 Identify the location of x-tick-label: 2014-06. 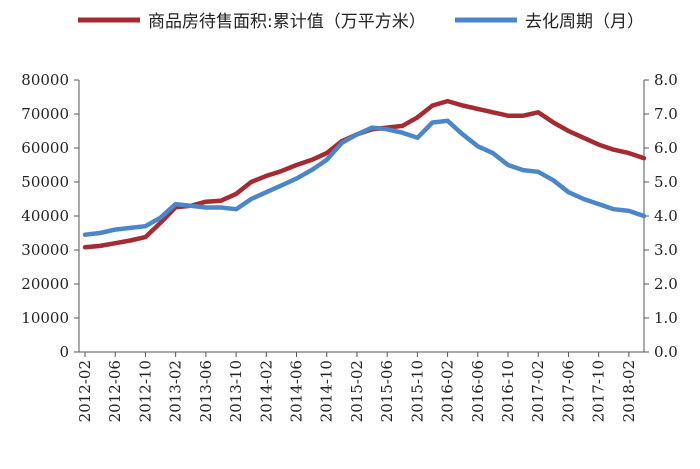
(297, 391).